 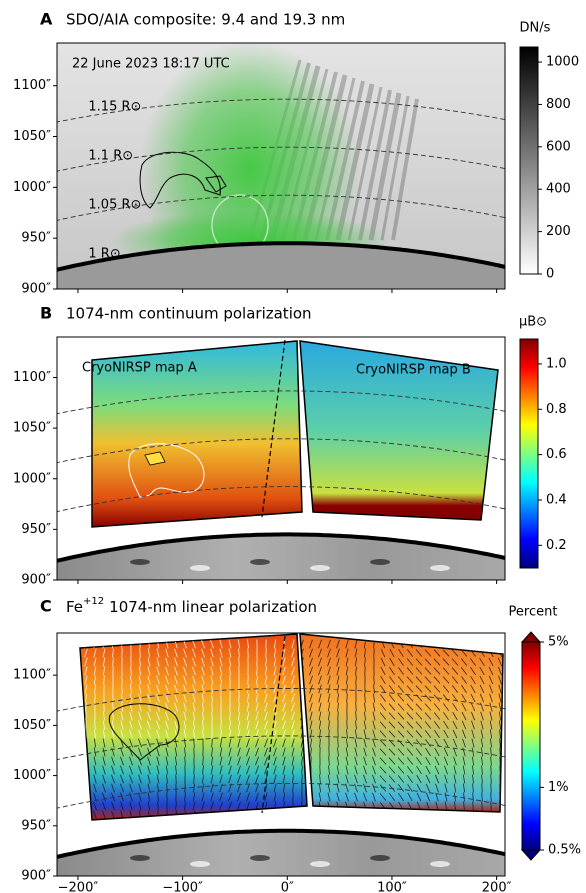 What do you see at coordinates (36, 580) in the screenshot?
I see `y-tick-label: 900″` at bounding box center [36, 580].